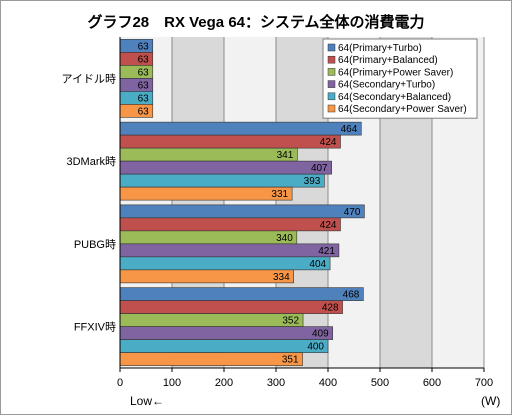 Image resolution: width=512 pixels, height=415 pixels. What do you see at coordinates (352, 212) in the screenshot?
I see `data-label: 470` at bounding box center [352, 212].